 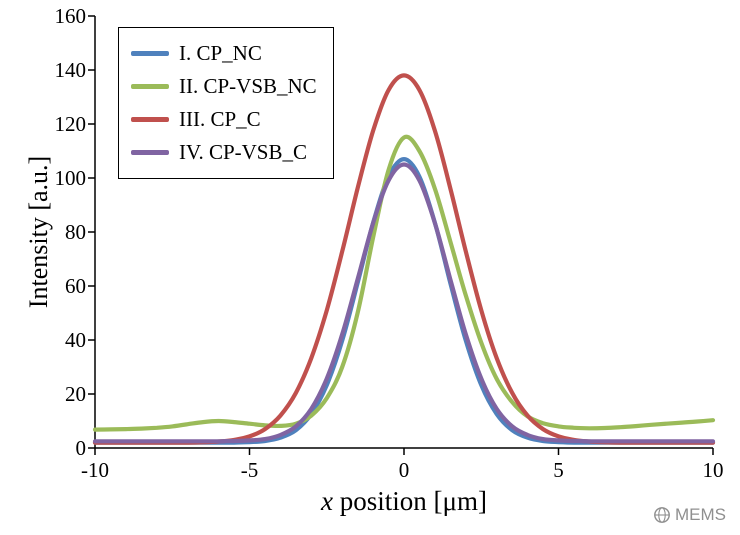 I want to click on y-tick-label: 140, so click(x=70, y=70).